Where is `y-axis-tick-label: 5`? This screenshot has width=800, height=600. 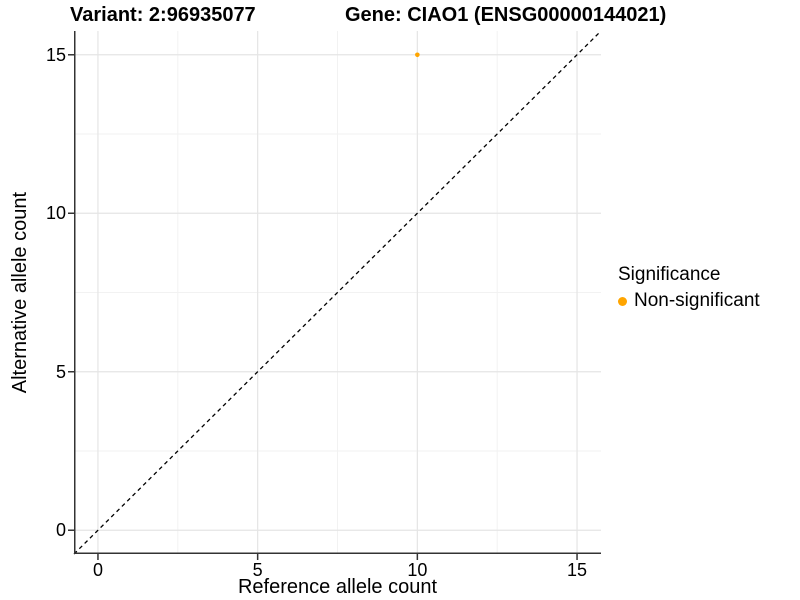
y-axis-tick-label: 5 is located at coordinates (60, 371).